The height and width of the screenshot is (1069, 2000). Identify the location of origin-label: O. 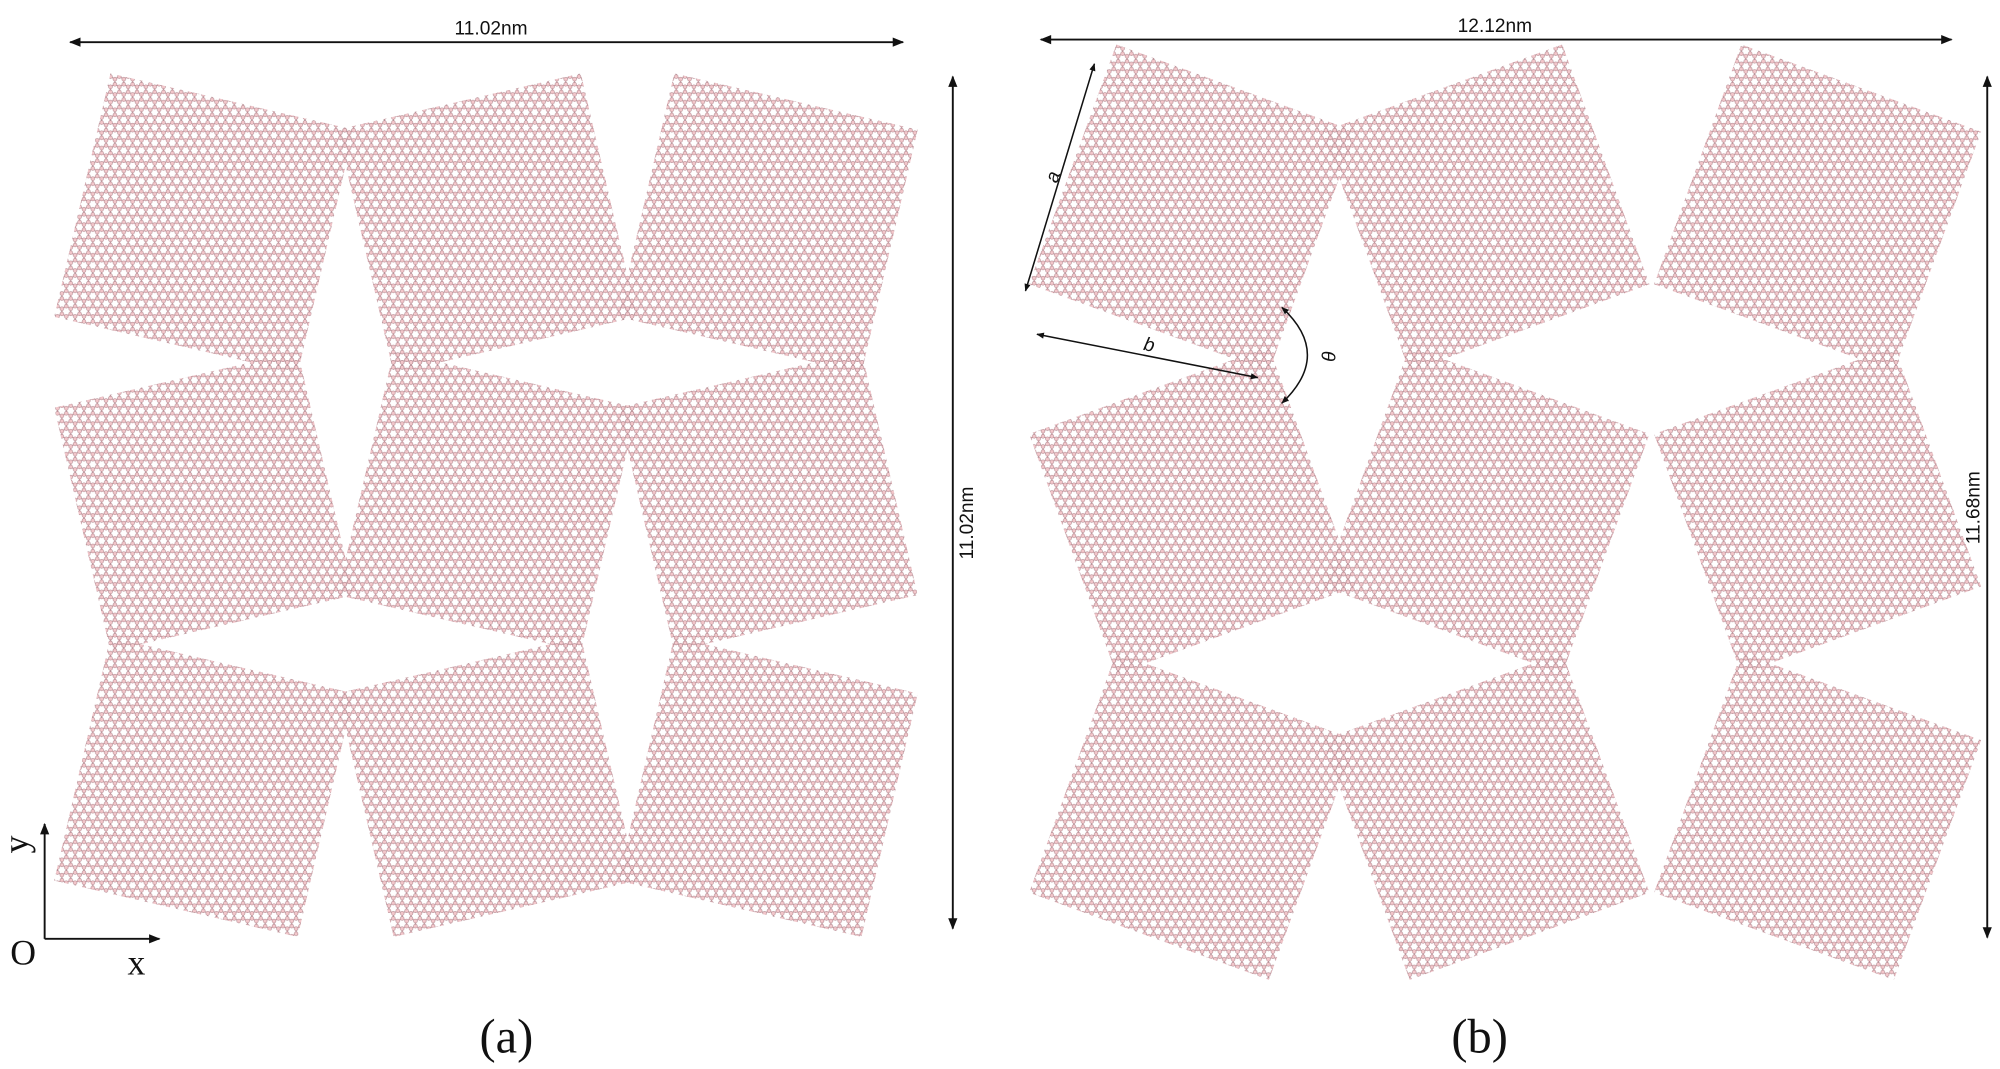
(23, 952).